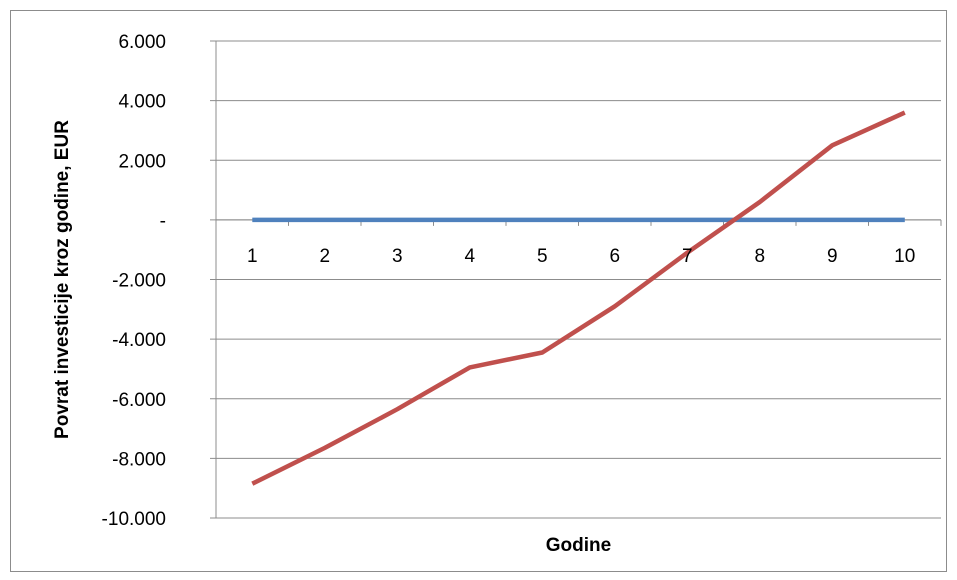 This screenshot has height=580, width=957. What do you see at coordinates (469, 256) in the screenshot?
I see `x-tick-label: 4` at bounding box center [469, 256].